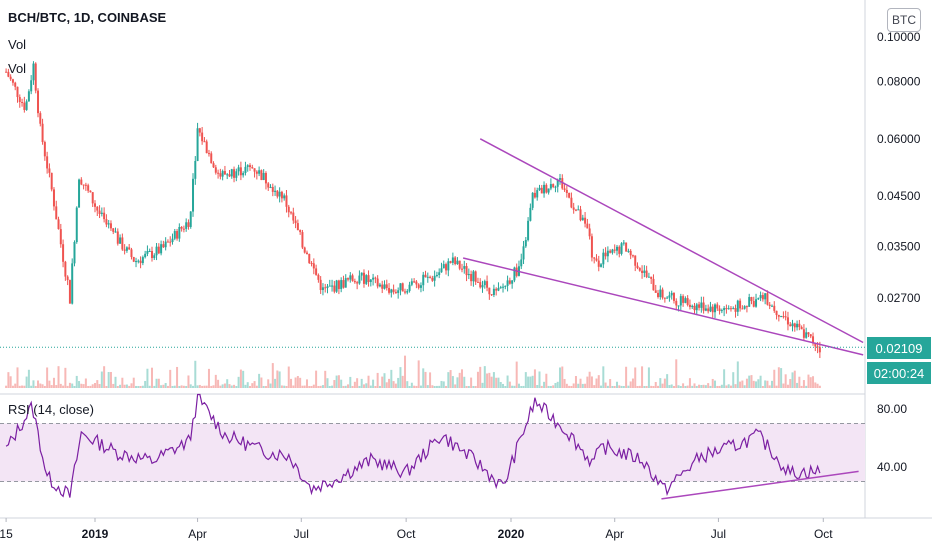  What do you see at coordinates (406, 534) in the screenshot?
I see `time-tick-label: Oct` at bounding box center [406, 534].